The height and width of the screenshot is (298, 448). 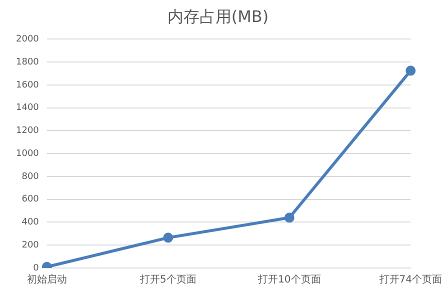 I want to click on x-tick-label: 打开5个页面, so click(x=167, y=280).